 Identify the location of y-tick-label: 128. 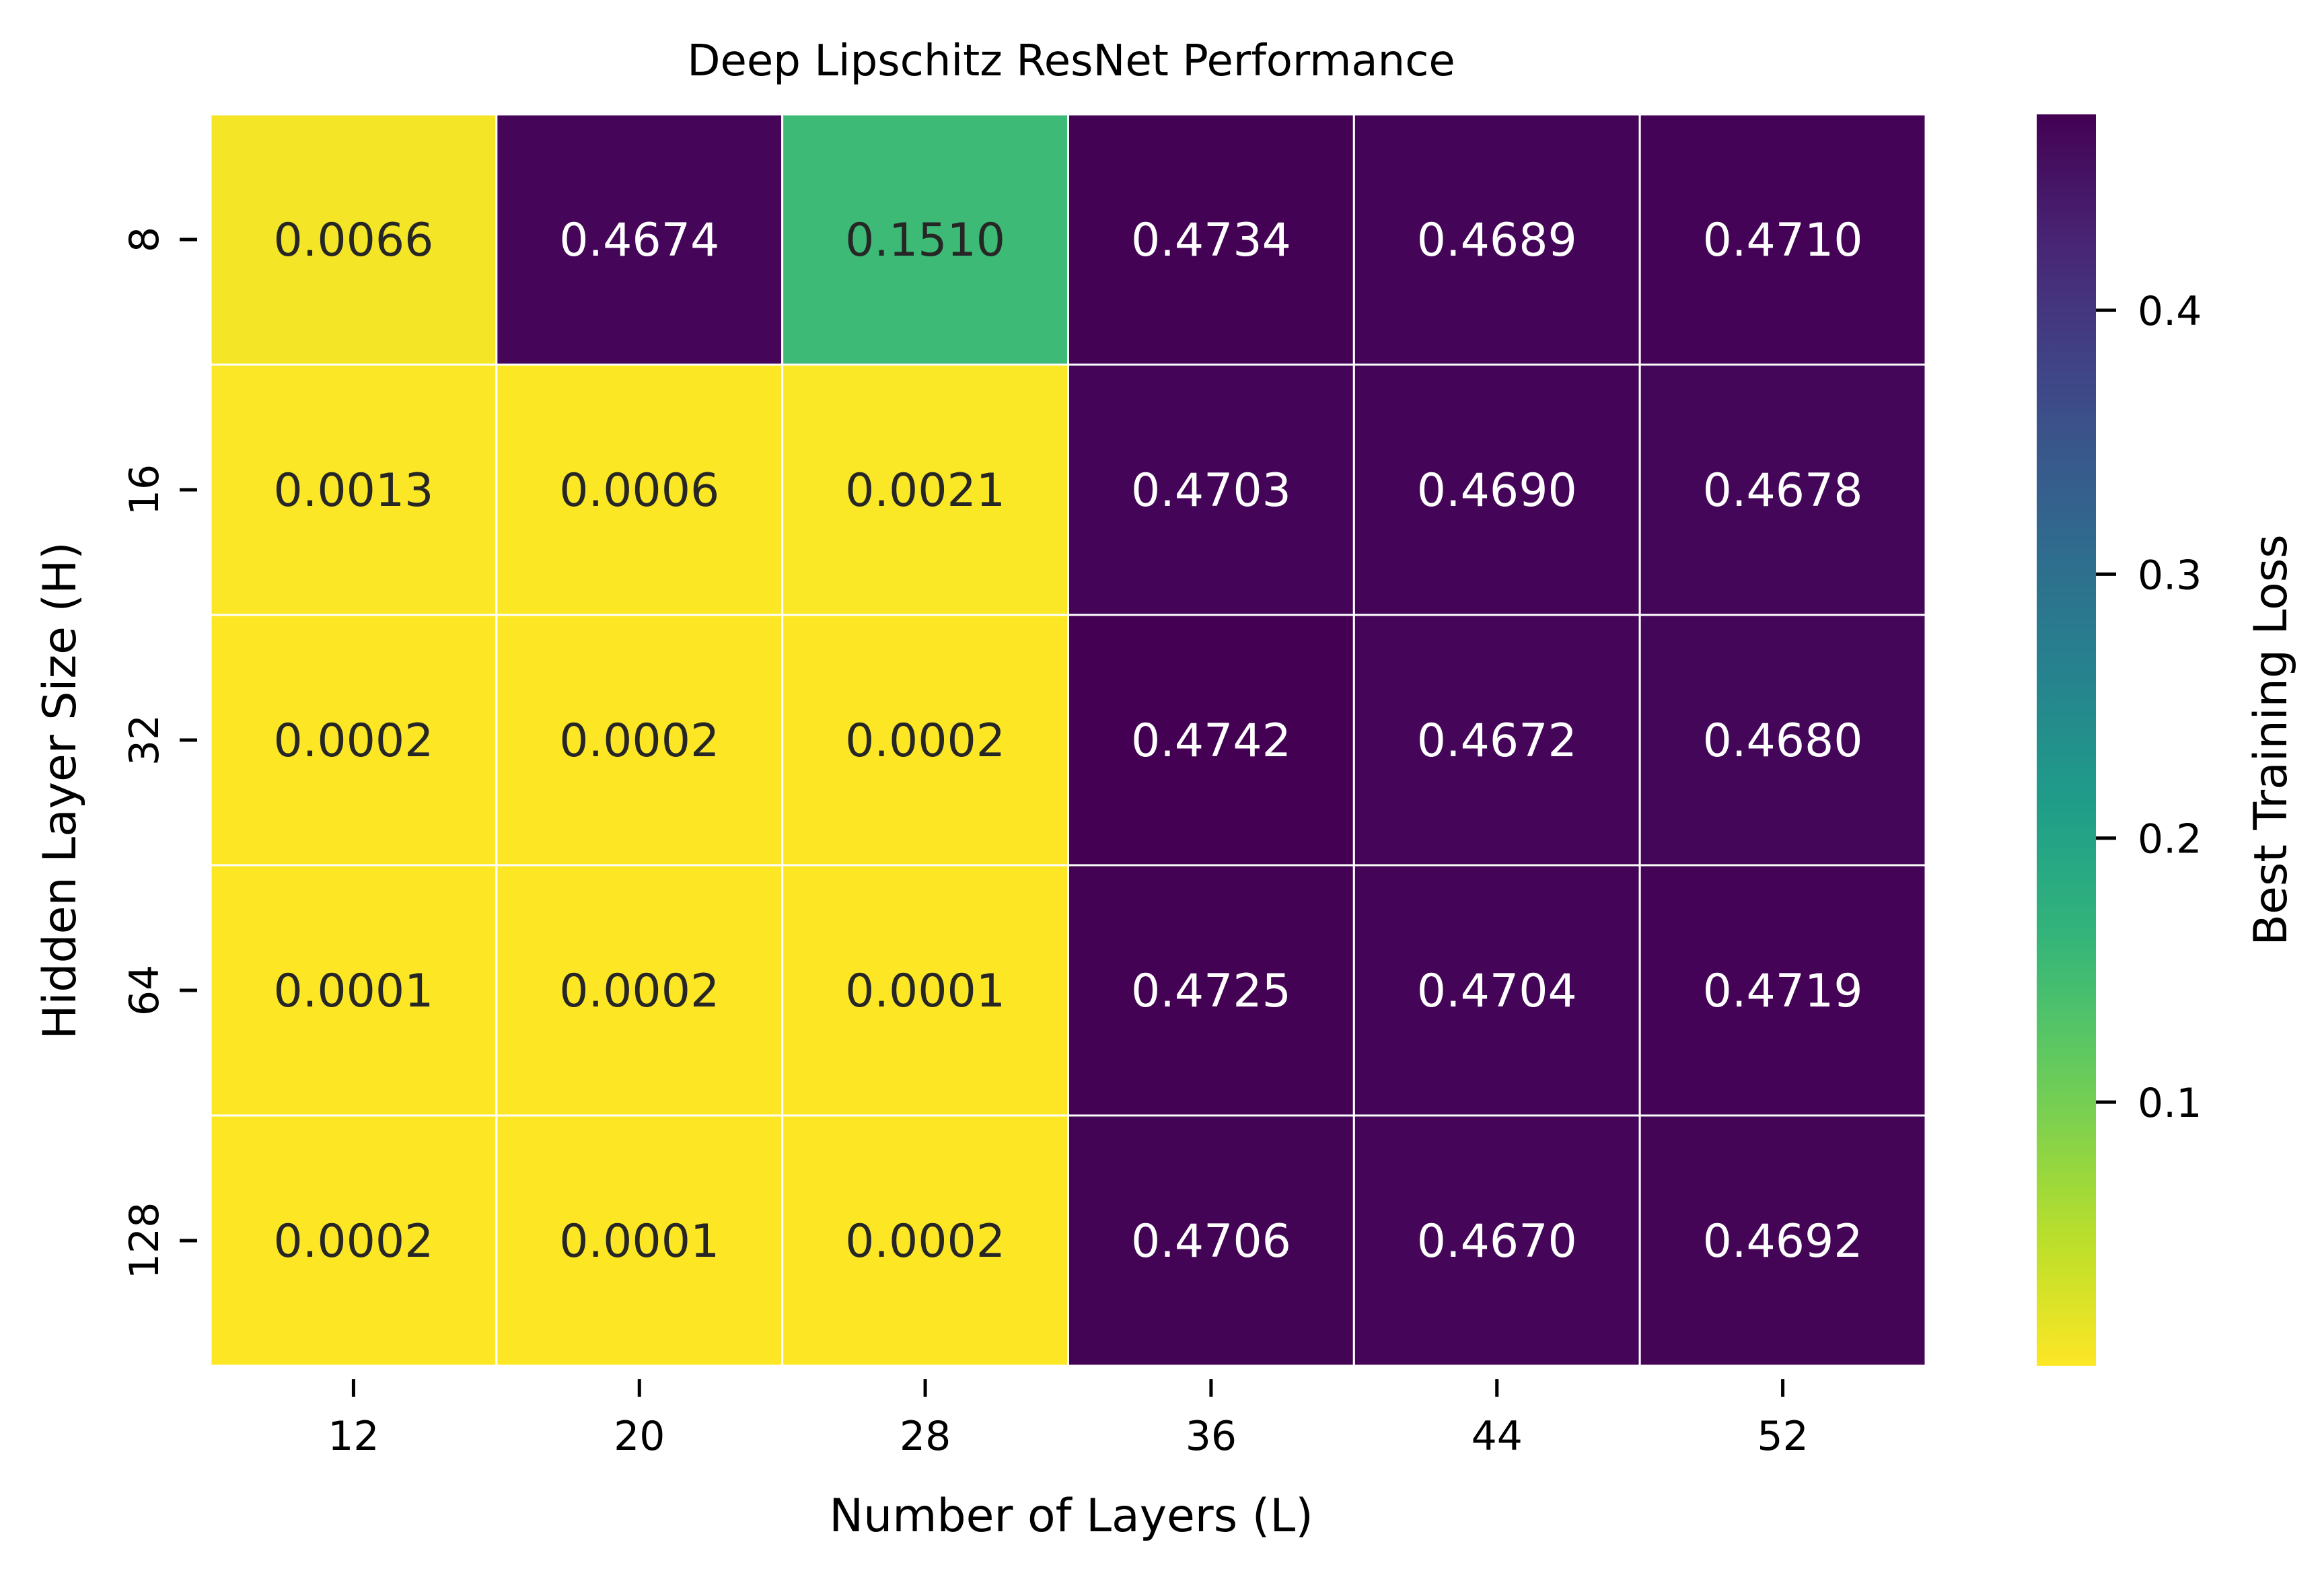
(144, 1241).